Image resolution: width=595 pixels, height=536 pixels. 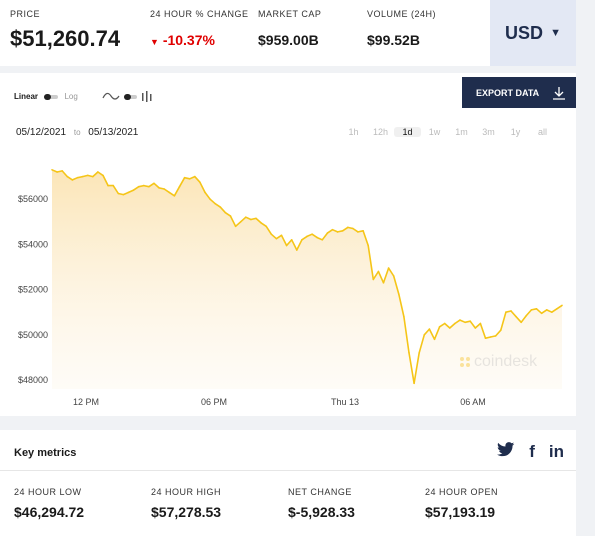 What do you see at coordinates (113, 132) in the screenshot?
I see `date-to: 05/13/2021` at bounding box center [113, 132].